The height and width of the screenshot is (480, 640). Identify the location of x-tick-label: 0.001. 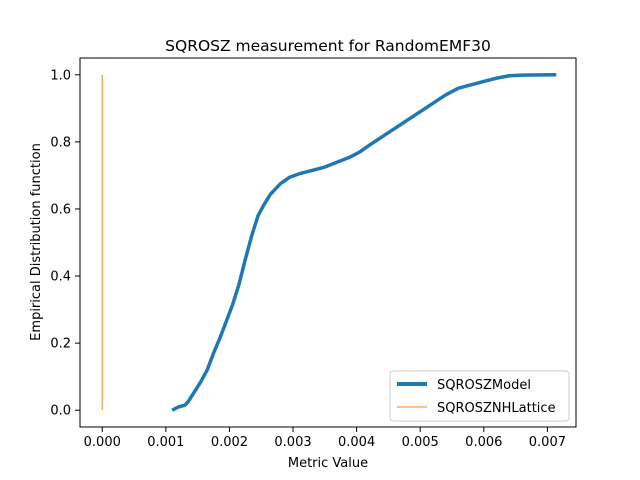
(165, 442).